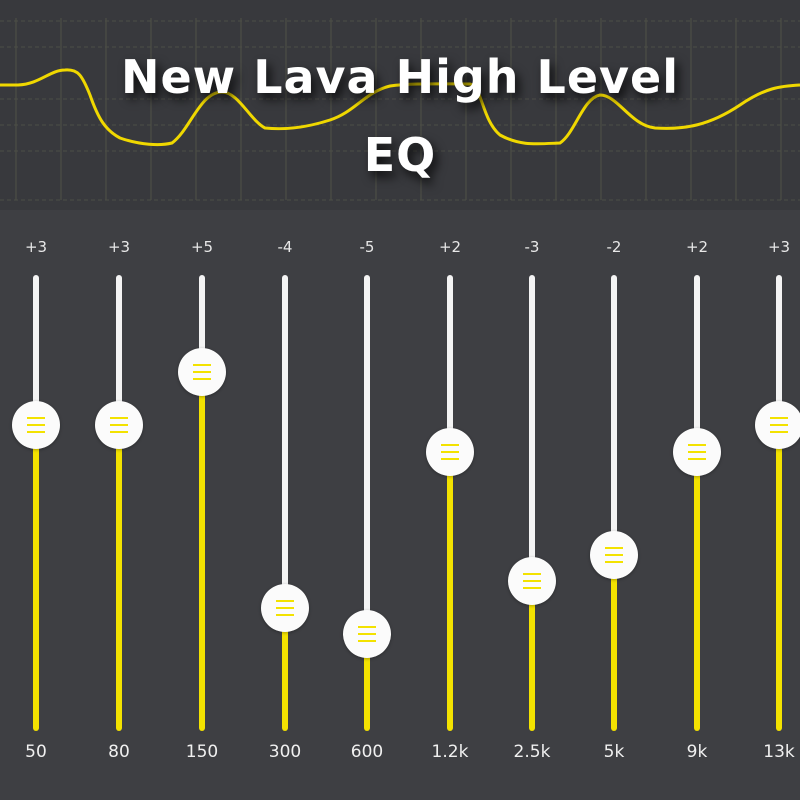  What do you see at coordinates (202, 752) in the screenshot?
I see `frequency-label: 150` at bounding box center [202, 752].